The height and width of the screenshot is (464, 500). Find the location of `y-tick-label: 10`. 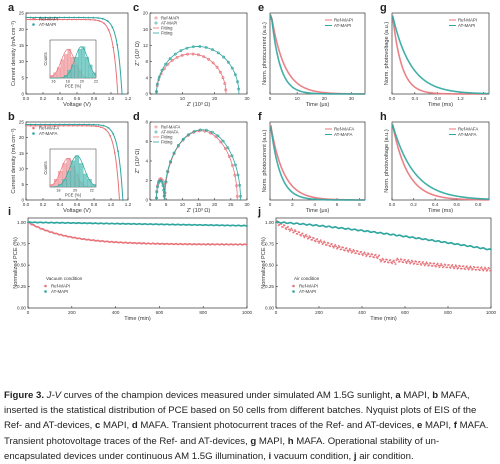

y-tick-label: 10 is located at coordinates (22, 168).